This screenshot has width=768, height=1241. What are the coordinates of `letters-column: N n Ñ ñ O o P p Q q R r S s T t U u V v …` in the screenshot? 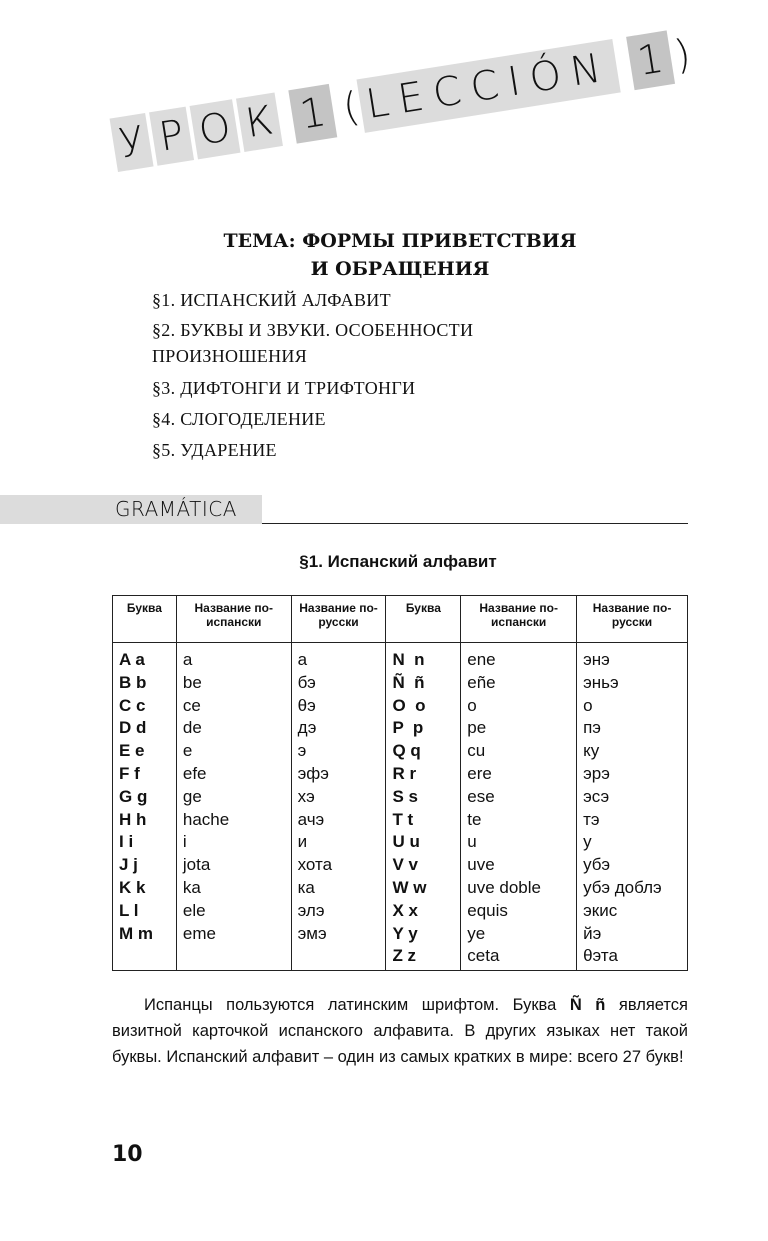 It's located at (423, 806).